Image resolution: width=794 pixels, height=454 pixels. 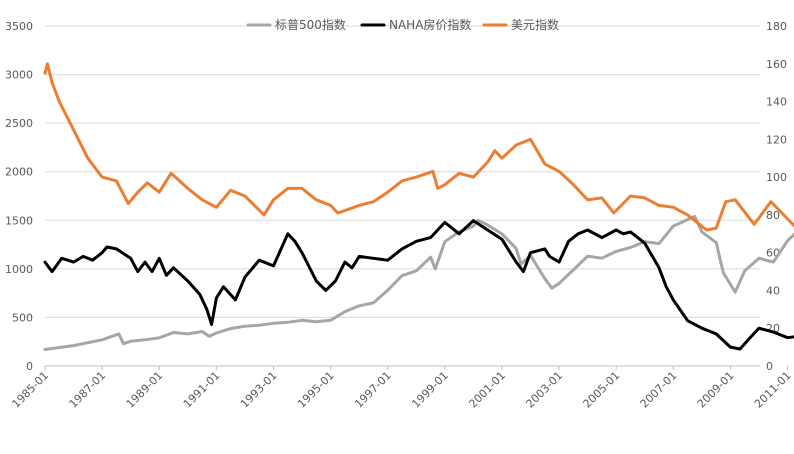 I want to click on right-y-tick-label: 0, so click(x=769, y=366).